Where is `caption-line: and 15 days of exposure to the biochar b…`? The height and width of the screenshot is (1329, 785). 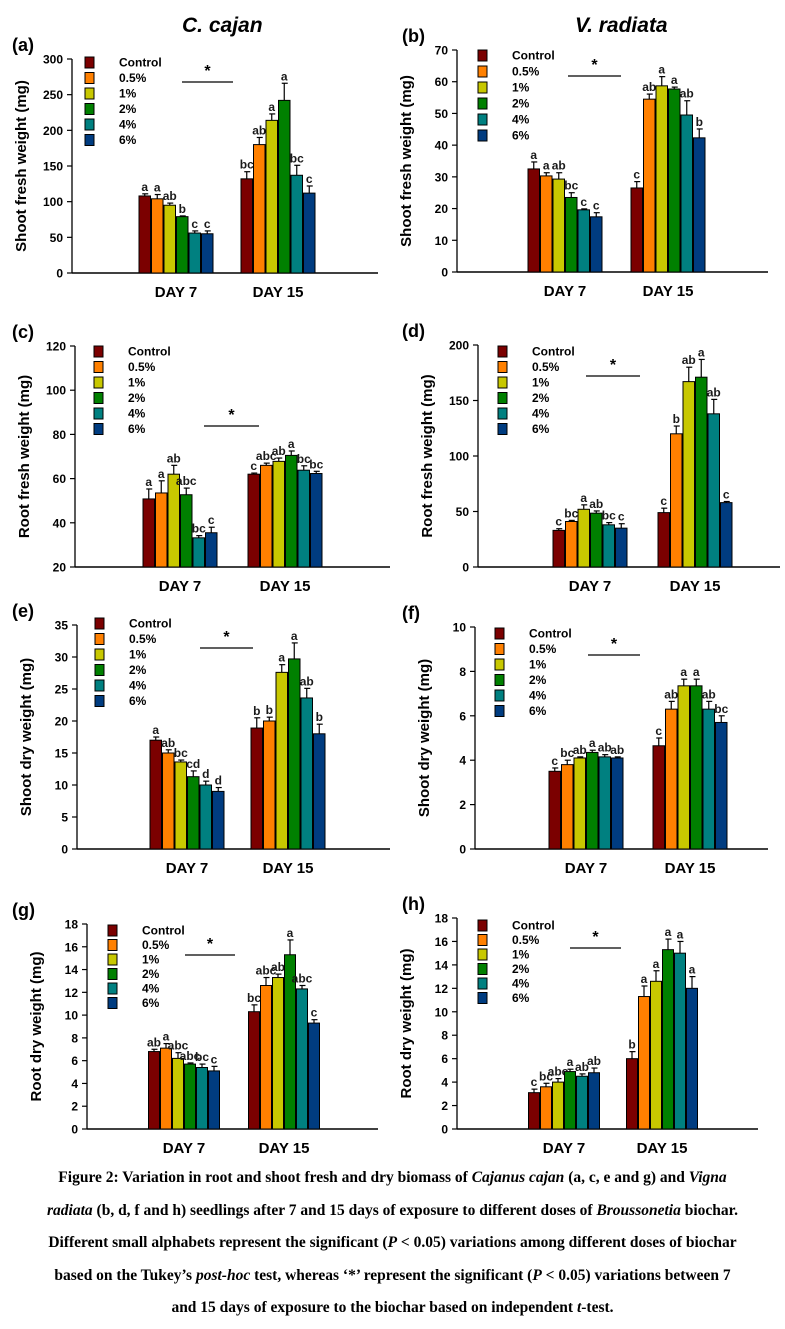
caption-line: and 15 days of exposure to the biochar b… is located at coordinates (392, 1308).